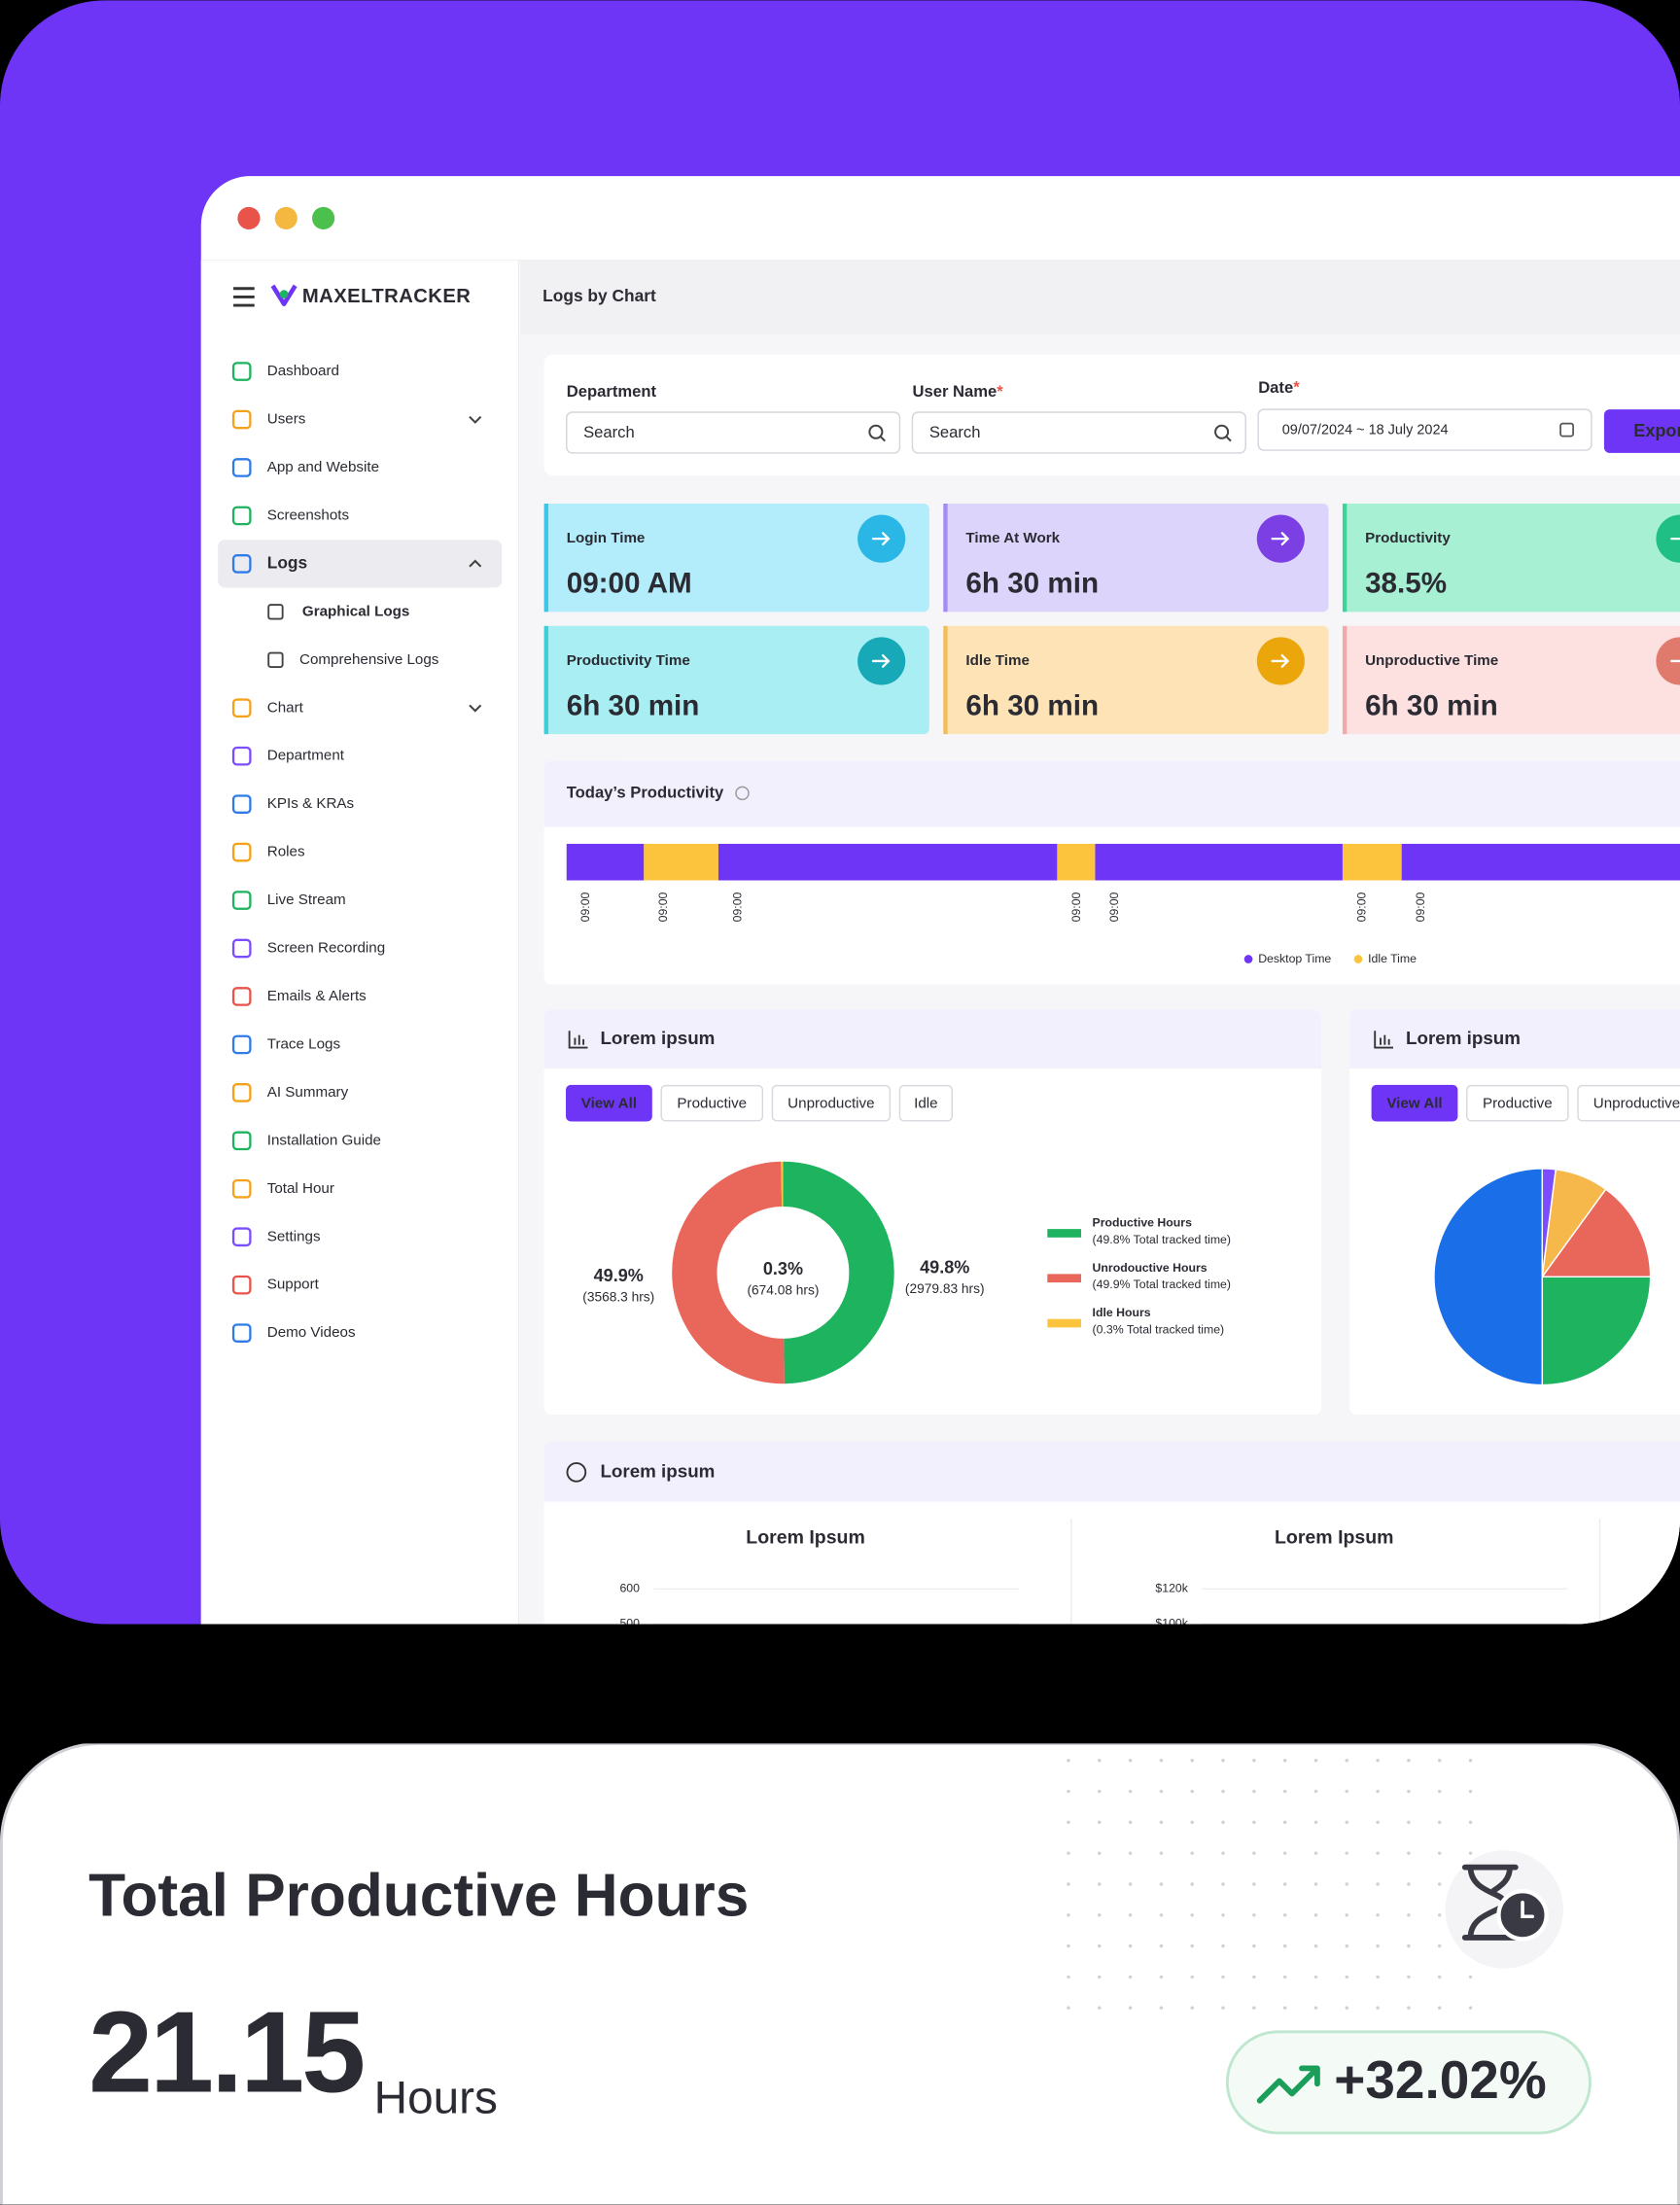 This screenshot has width=1680, height=2205. I want to click on menu-item: Installation Guide, so click(324, 1140).